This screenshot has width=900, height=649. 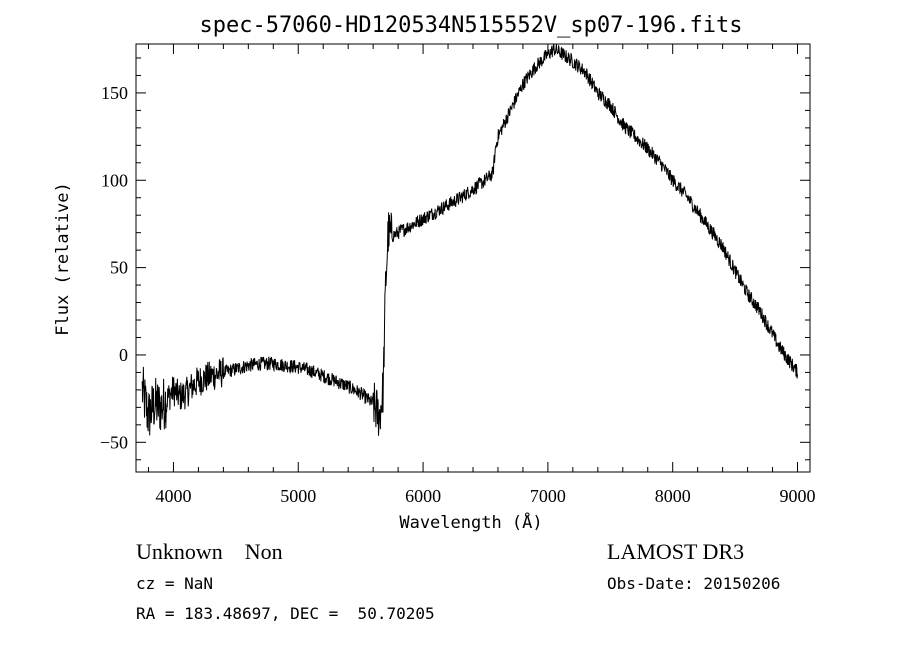 What do you see at coordinates (673, 496) in the screenshot?
I see `x-tick-label: 8000` at bounding box center [673, 496].